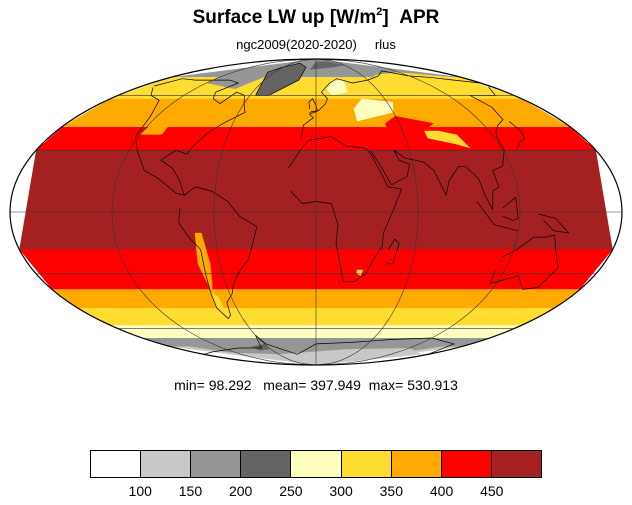  I want to click on map-title: Surface LW up [W/m2] APR, so click(316, 17).